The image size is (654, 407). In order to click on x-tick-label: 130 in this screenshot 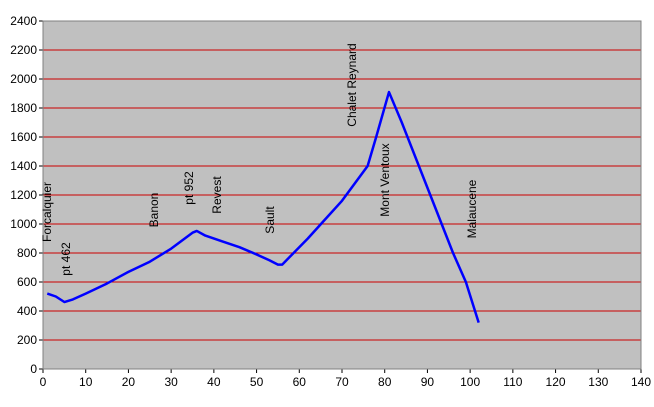, I will do `click(598, 382)`.